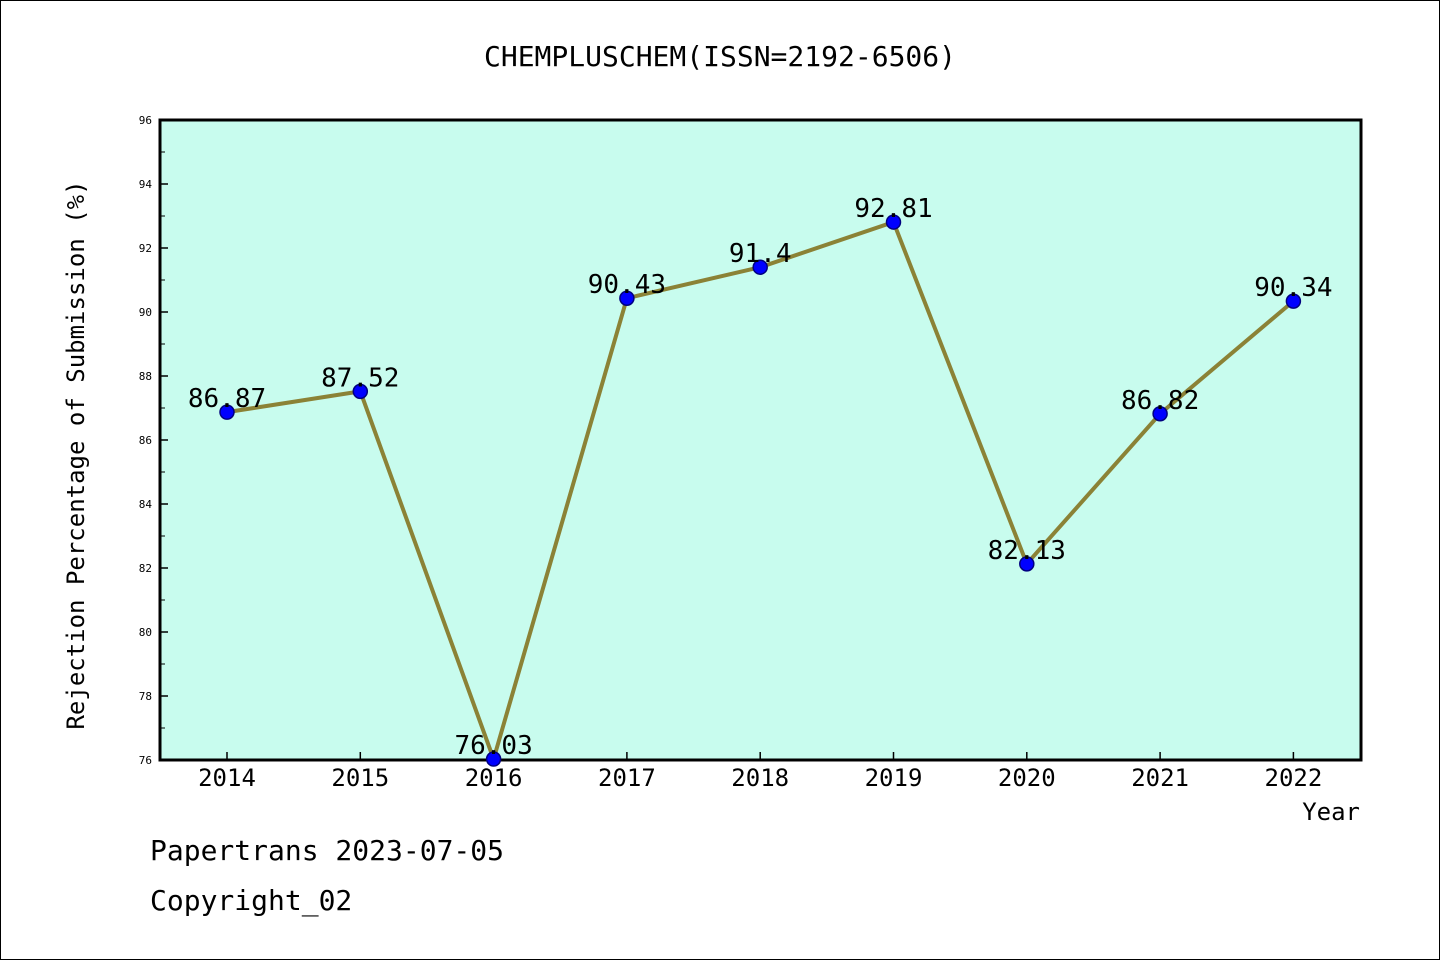  I want to click on data-label: 91.4, so click(760, 254).